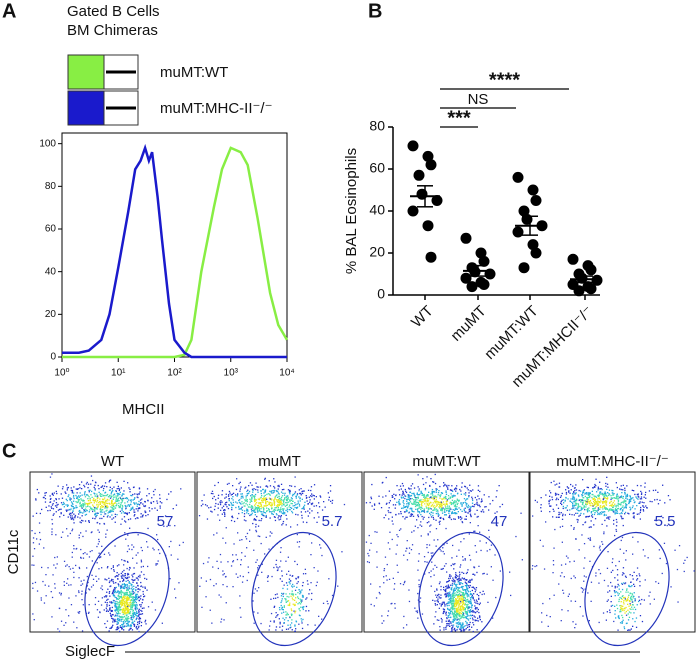 This screenshot has height=666, width=700. Describe the element at coordinates (351, 211) in the screenshot. I see `y-axis-label: % BAL Eosinophils` at that location.